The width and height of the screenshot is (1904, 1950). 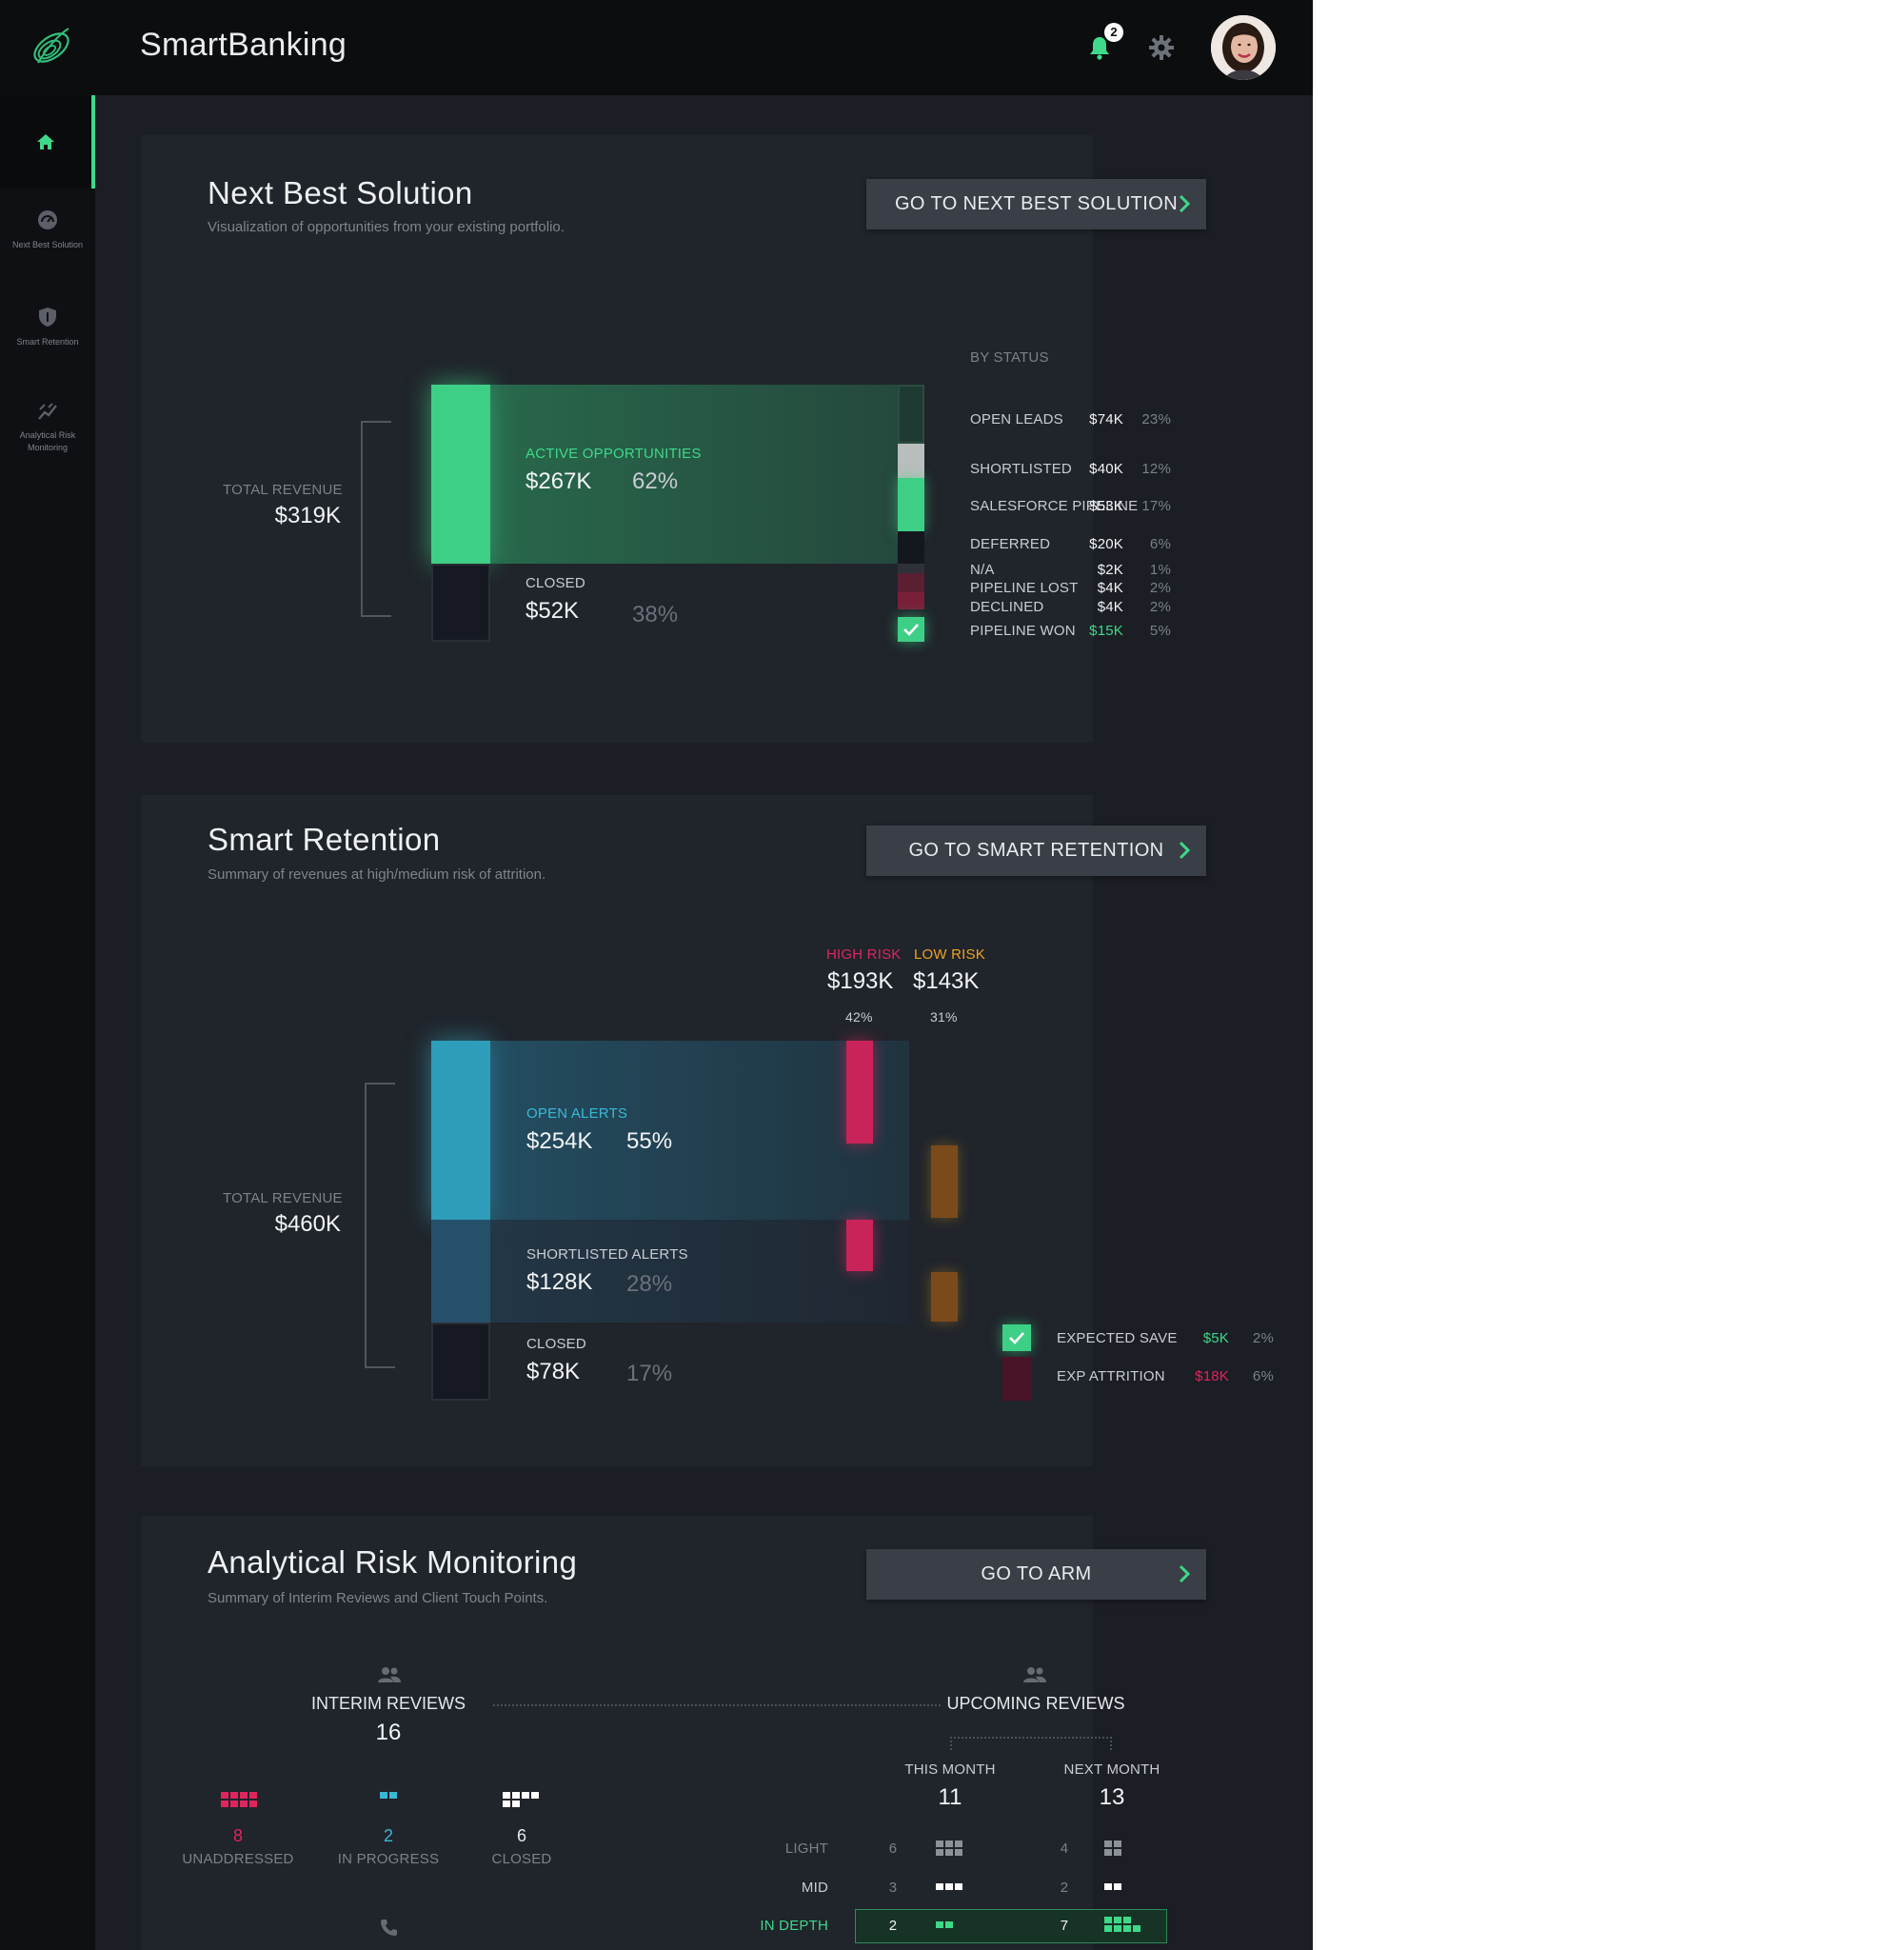 I want to click on status-pct: 23%, so click(x=1156, y=419).